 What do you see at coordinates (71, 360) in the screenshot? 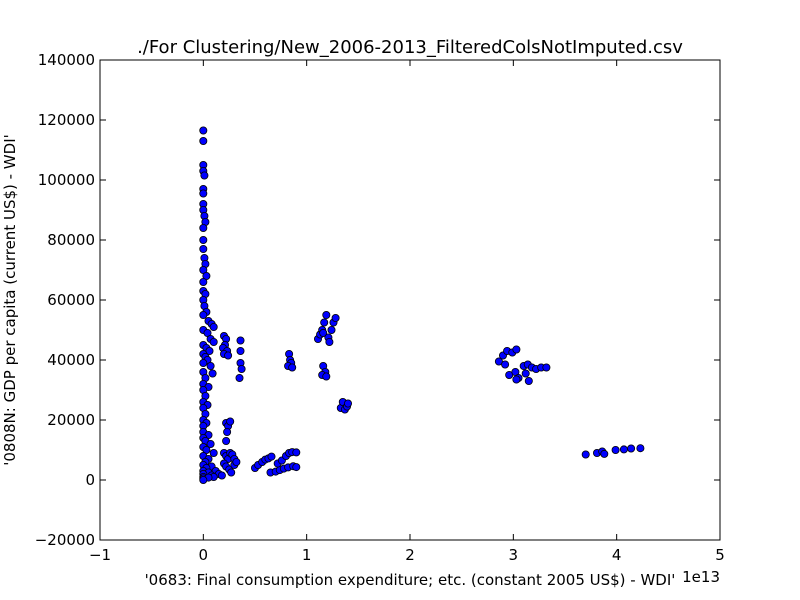
I see `y-tick-label: 40000` at bounding box center [71, 360].